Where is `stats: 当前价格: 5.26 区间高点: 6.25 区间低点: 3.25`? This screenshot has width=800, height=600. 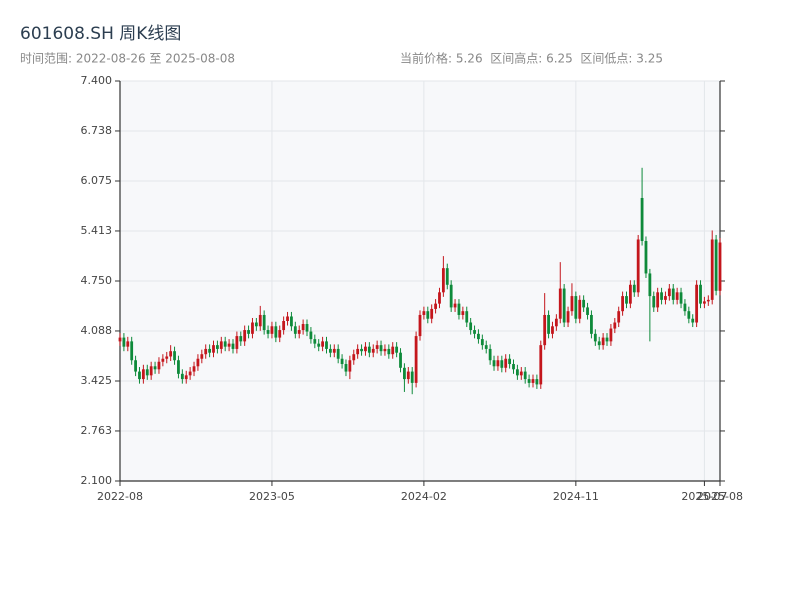
stats: 当前价格: 5.26 区间高点: 6.25 区间低点: 3.25 is located at coordinates (531, 58).